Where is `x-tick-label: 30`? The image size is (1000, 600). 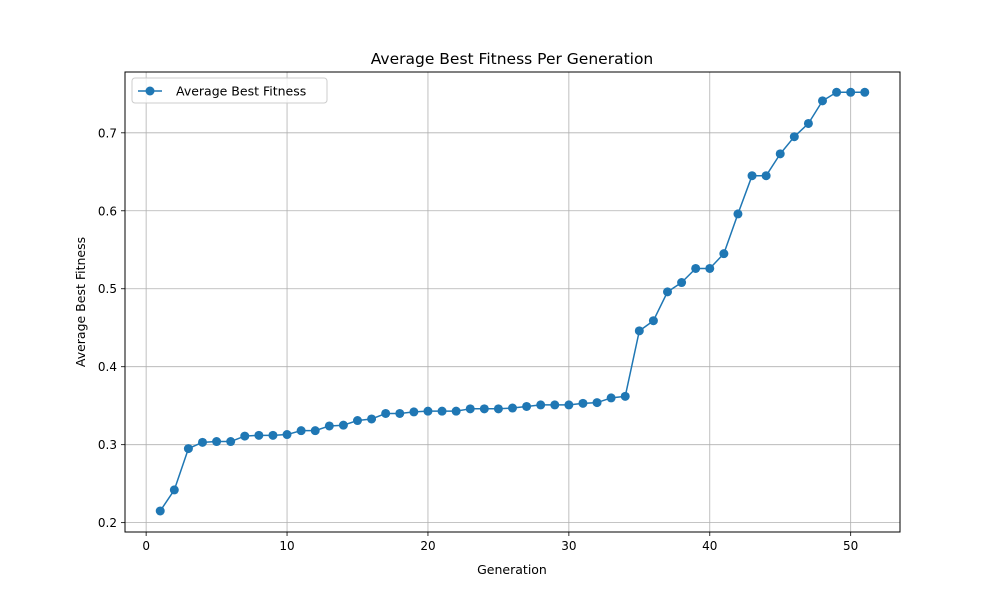 x-tick-label: 30 is located at coordinates (568, 546).